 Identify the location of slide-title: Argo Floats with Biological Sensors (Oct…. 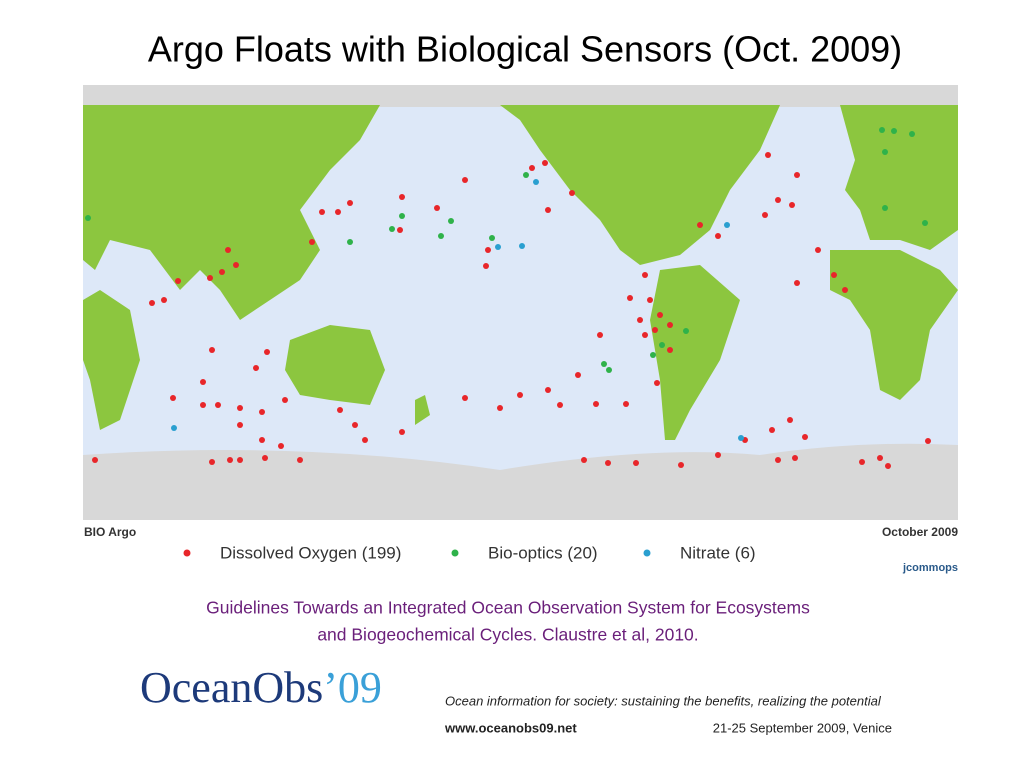
(525, 49).